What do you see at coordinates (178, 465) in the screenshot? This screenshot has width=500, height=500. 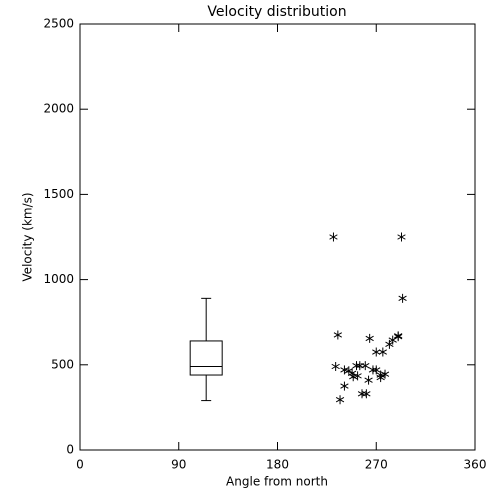 I see `x-tick-label: 90` at bounding box center [178, 465].